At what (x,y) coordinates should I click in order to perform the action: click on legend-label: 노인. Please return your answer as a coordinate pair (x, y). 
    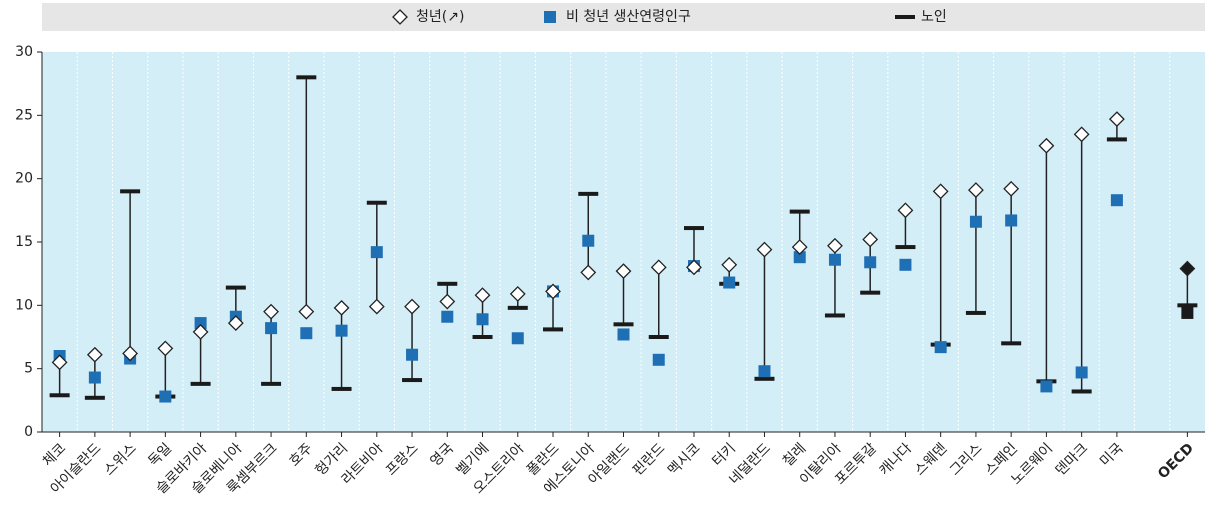
    Looking at the image, I should click on (934, 17).